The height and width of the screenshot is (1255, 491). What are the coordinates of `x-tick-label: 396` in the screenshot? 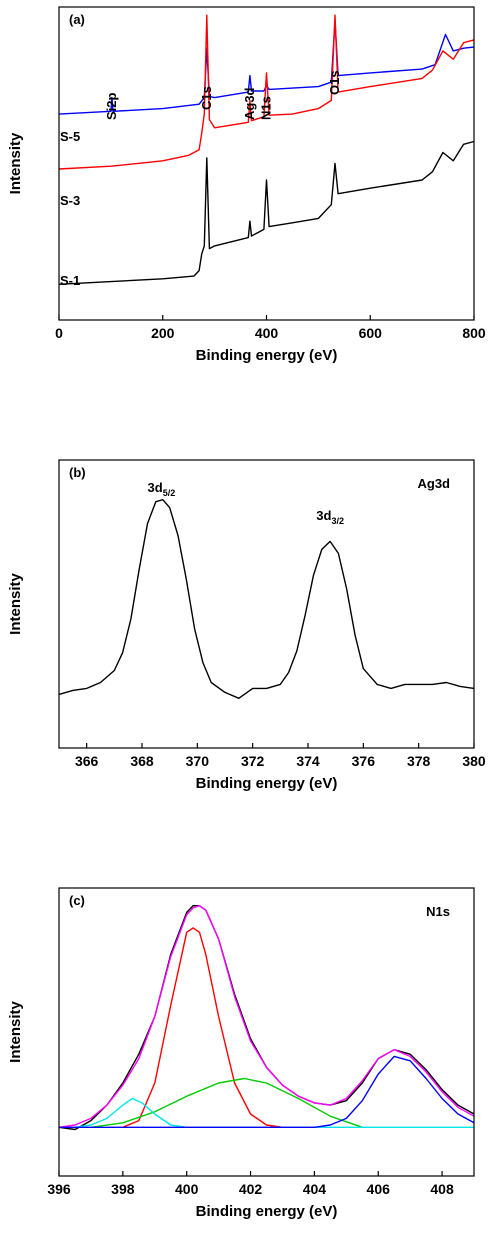 It's located at (59, 1189).